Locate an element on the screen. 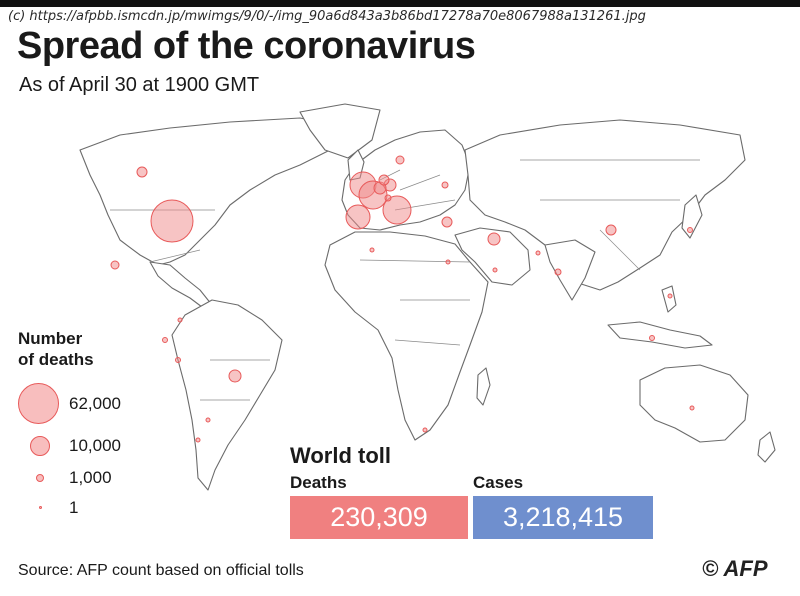  deaths-label: Deaths is located at coordinates (318, 482).